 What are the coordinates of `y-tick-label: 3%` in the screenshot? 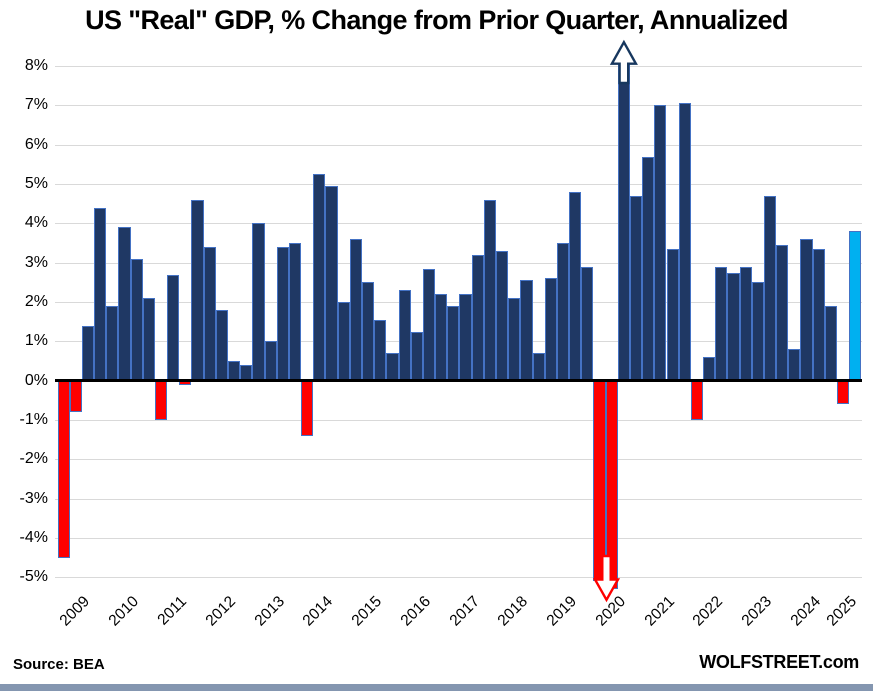 It's located at (36, 262).